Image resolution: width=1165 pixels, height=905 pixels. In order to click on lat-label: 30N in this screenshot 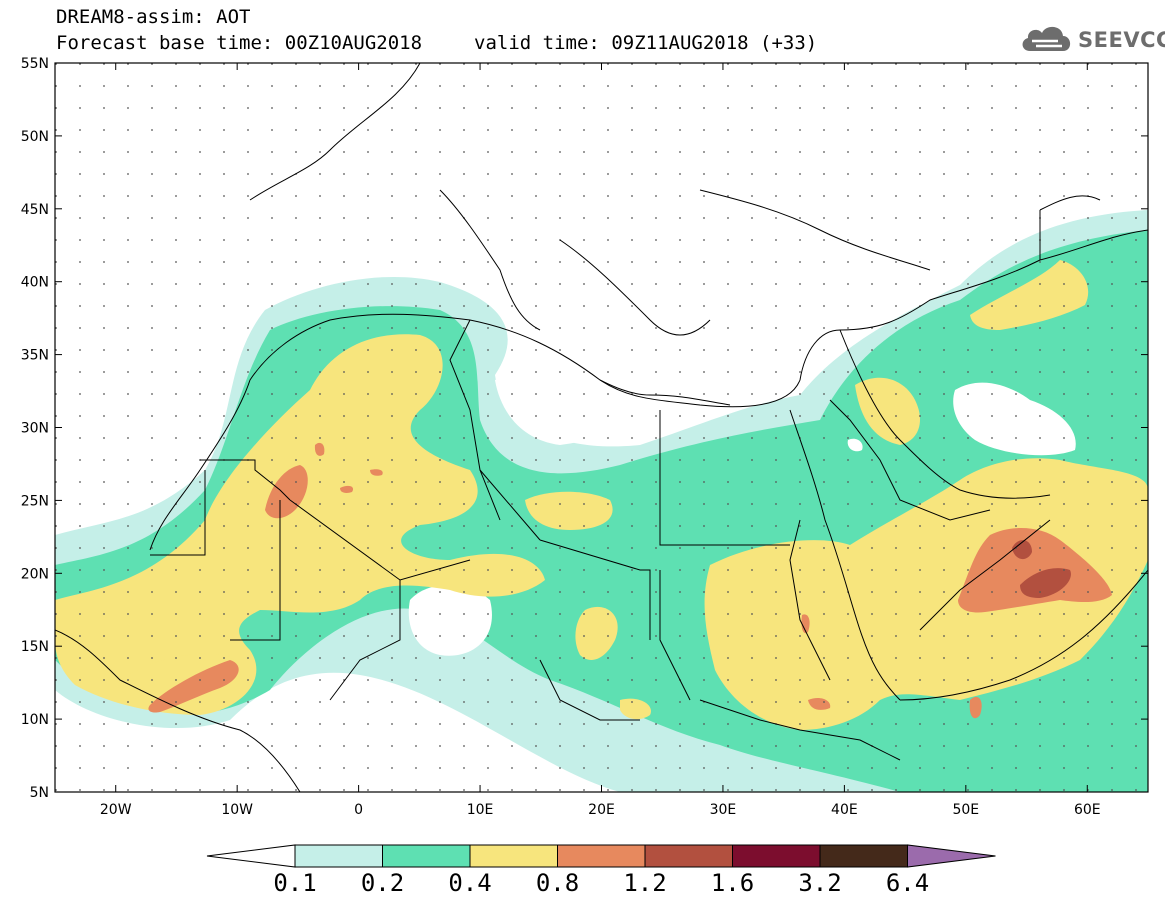, I will do `click(35, 429)`.